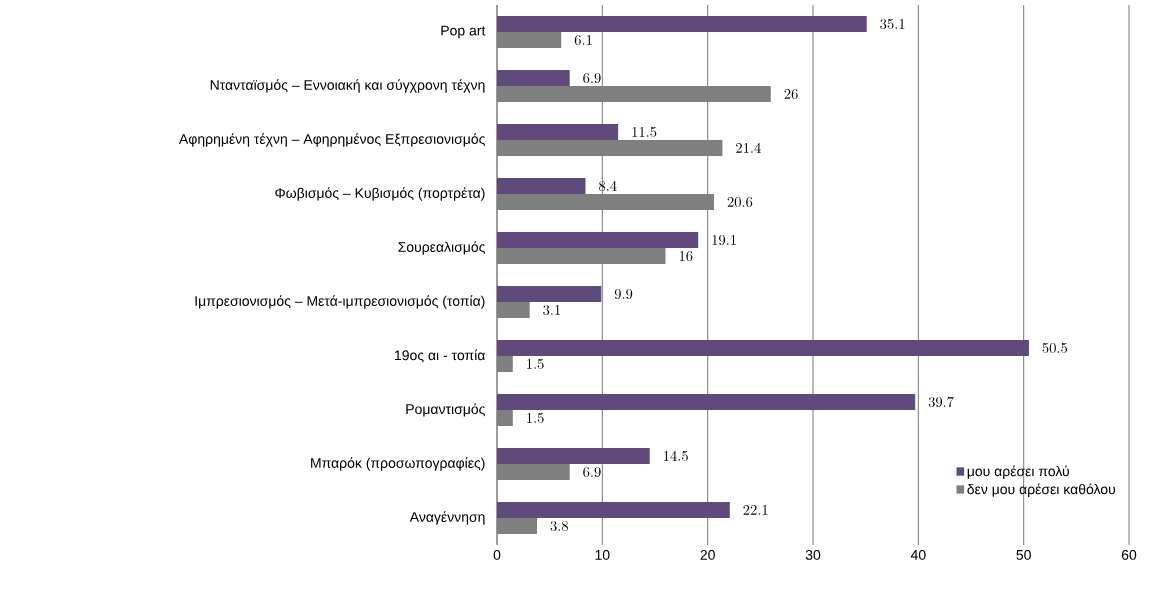  I want to click on y-tick-label: Αναγέννηση, so click(447, 518).